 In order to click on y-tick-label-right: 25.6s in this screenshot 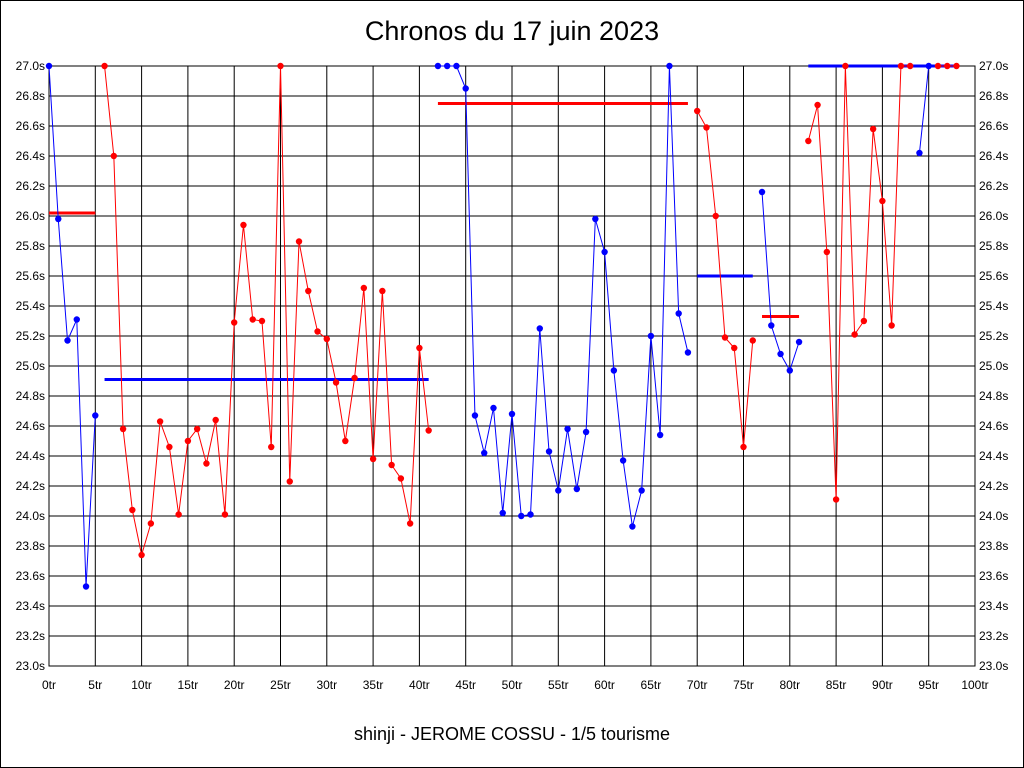, I will do `click(993, 276)`.